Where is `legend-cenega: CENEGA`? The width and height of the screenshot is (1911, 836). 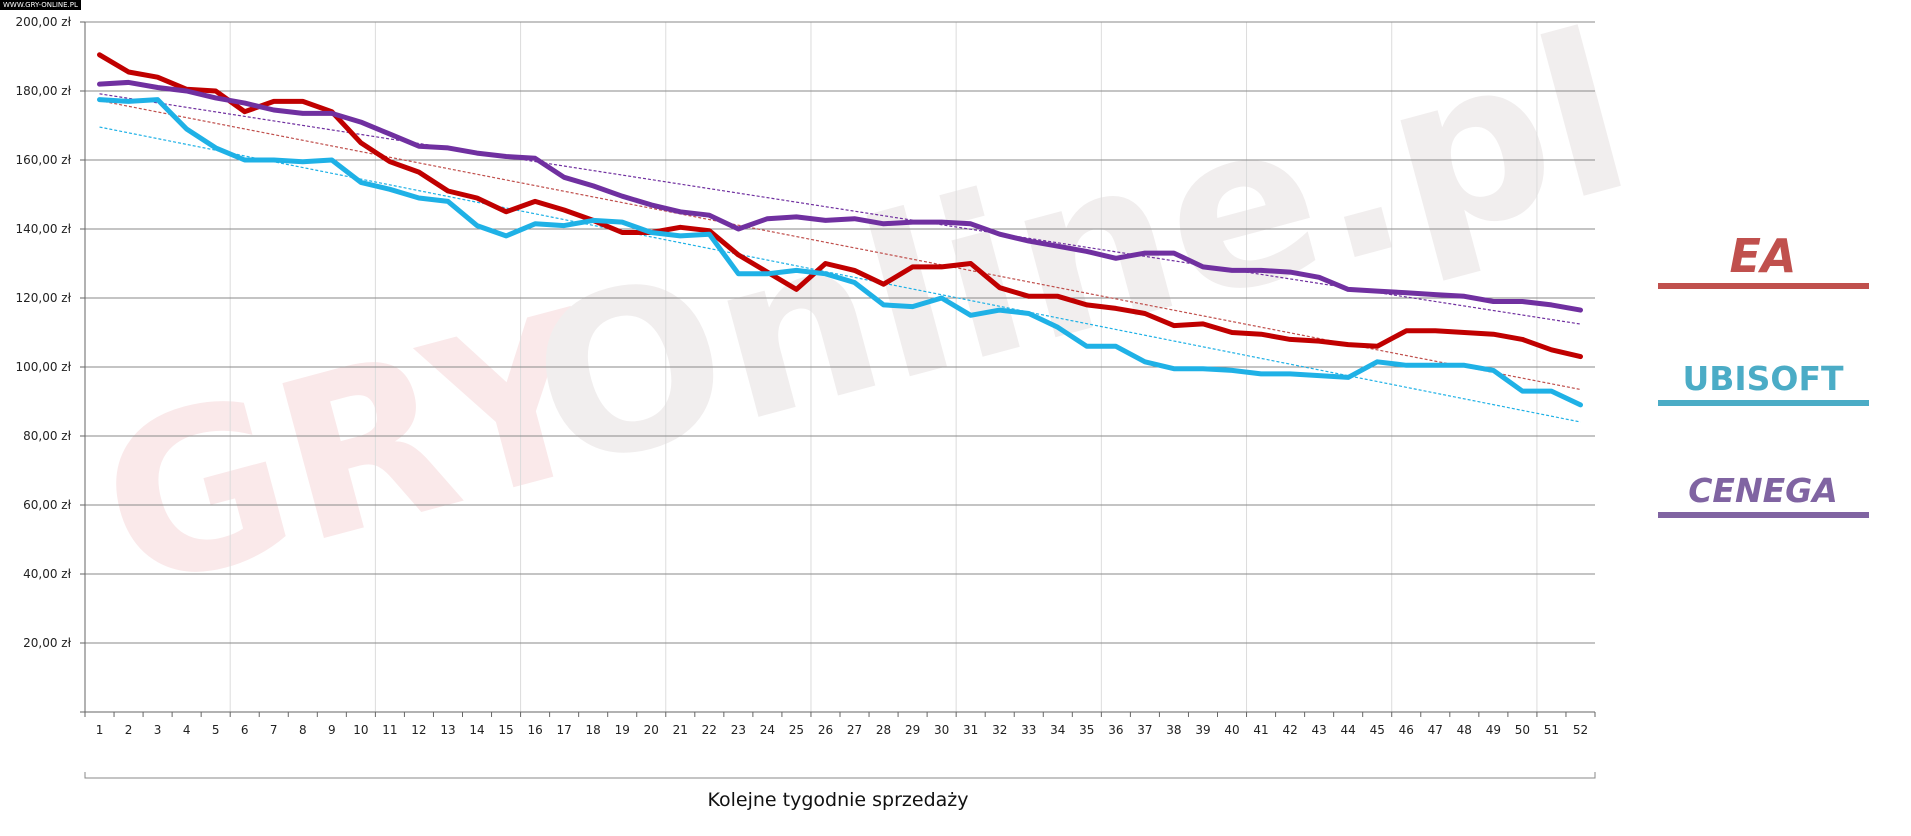
legend-cenega: CENEGA is located at coordinates (1763, 494).